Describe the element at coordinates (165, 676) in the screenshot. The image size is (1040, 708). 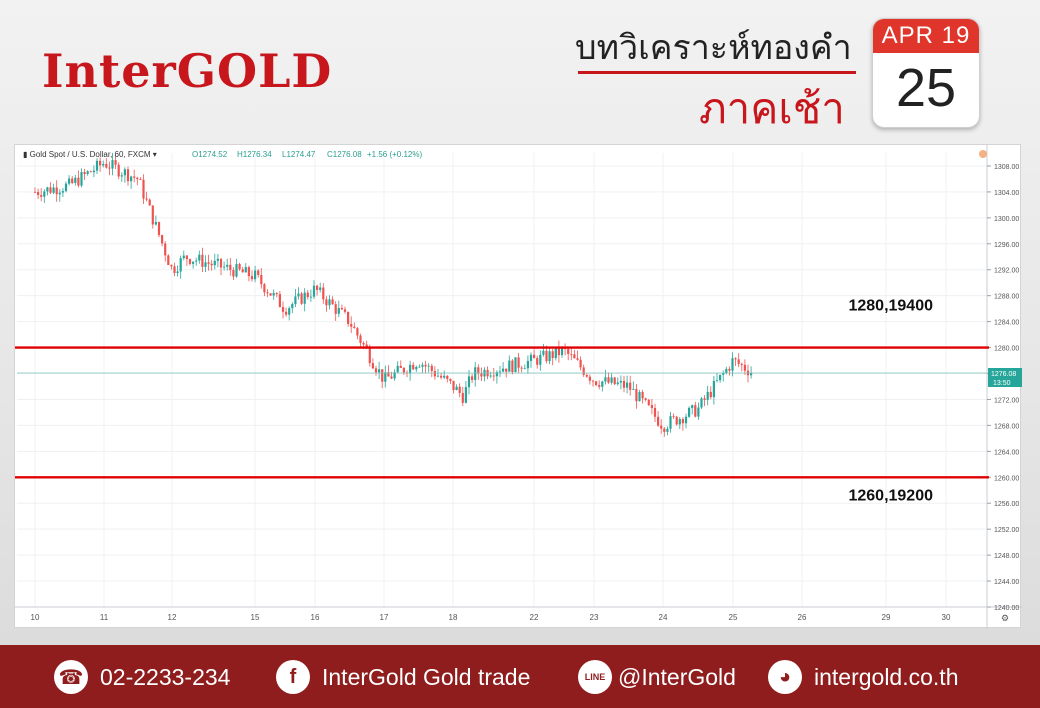
I see `phone-number: 02-2233-234` at that location.